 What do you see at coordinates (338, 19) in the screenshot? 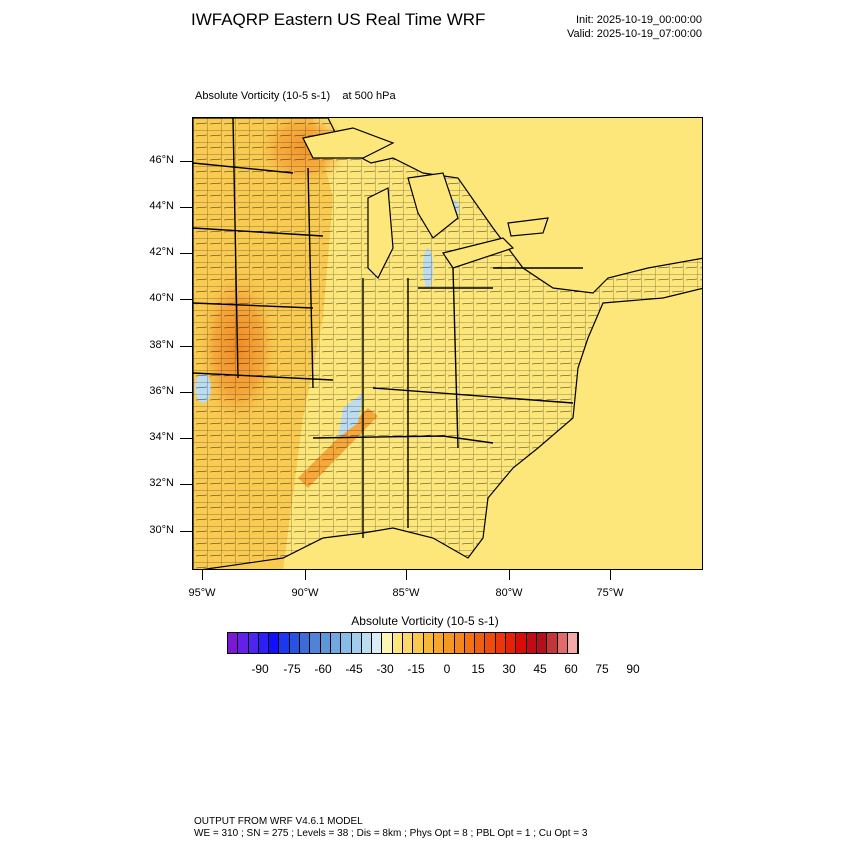
I see `chart-title: IWFAQRP Eastern US Real Time WRF` at bounding box center [338, 19].